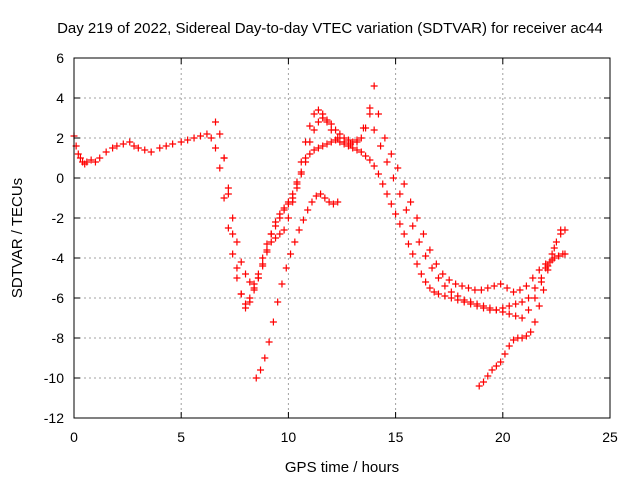 Image resolution: width=640 pixels, height=480 pixels. What do you see at coordinates (58, 258) in the screenshot?
I see `y-tick-label: -4` at bounding box center [58, 258].